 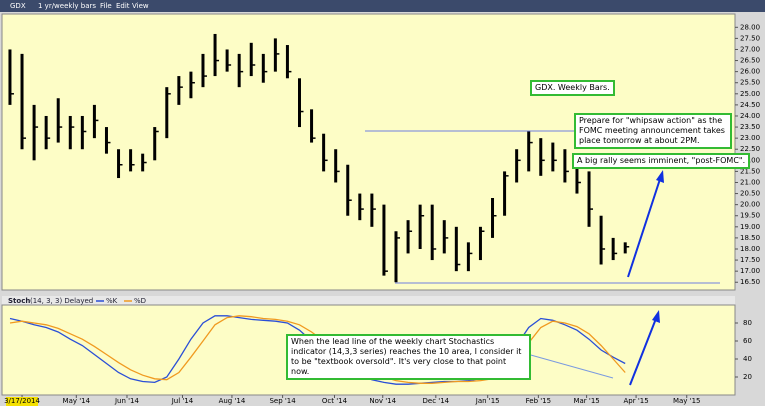 What do you see at coordinates (687, 401) in the screenshot?
I see `x-tick-label: May '15` at bounding box center [687, 401].